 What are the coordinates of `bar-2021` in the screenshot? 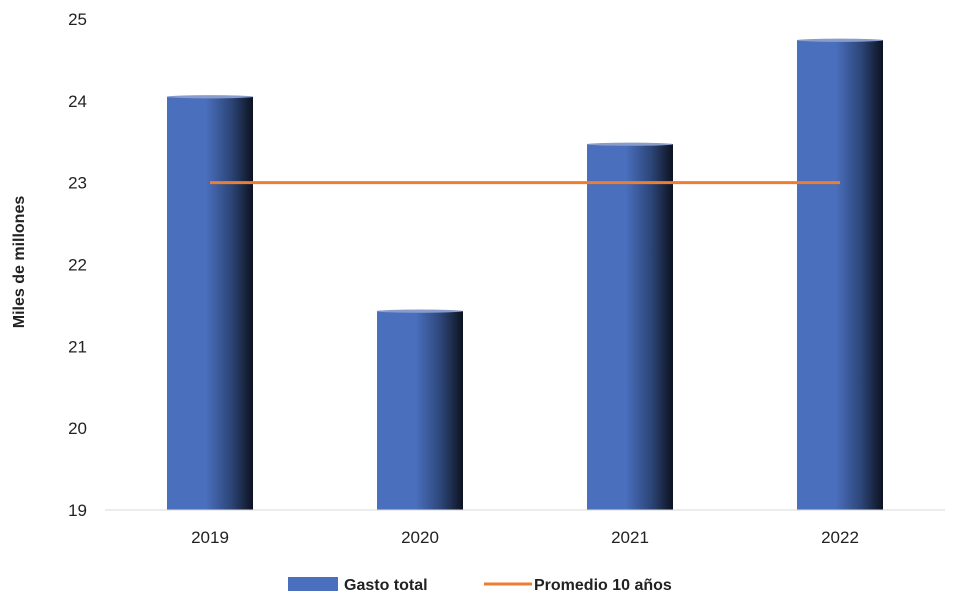 It's located at (630, 327).